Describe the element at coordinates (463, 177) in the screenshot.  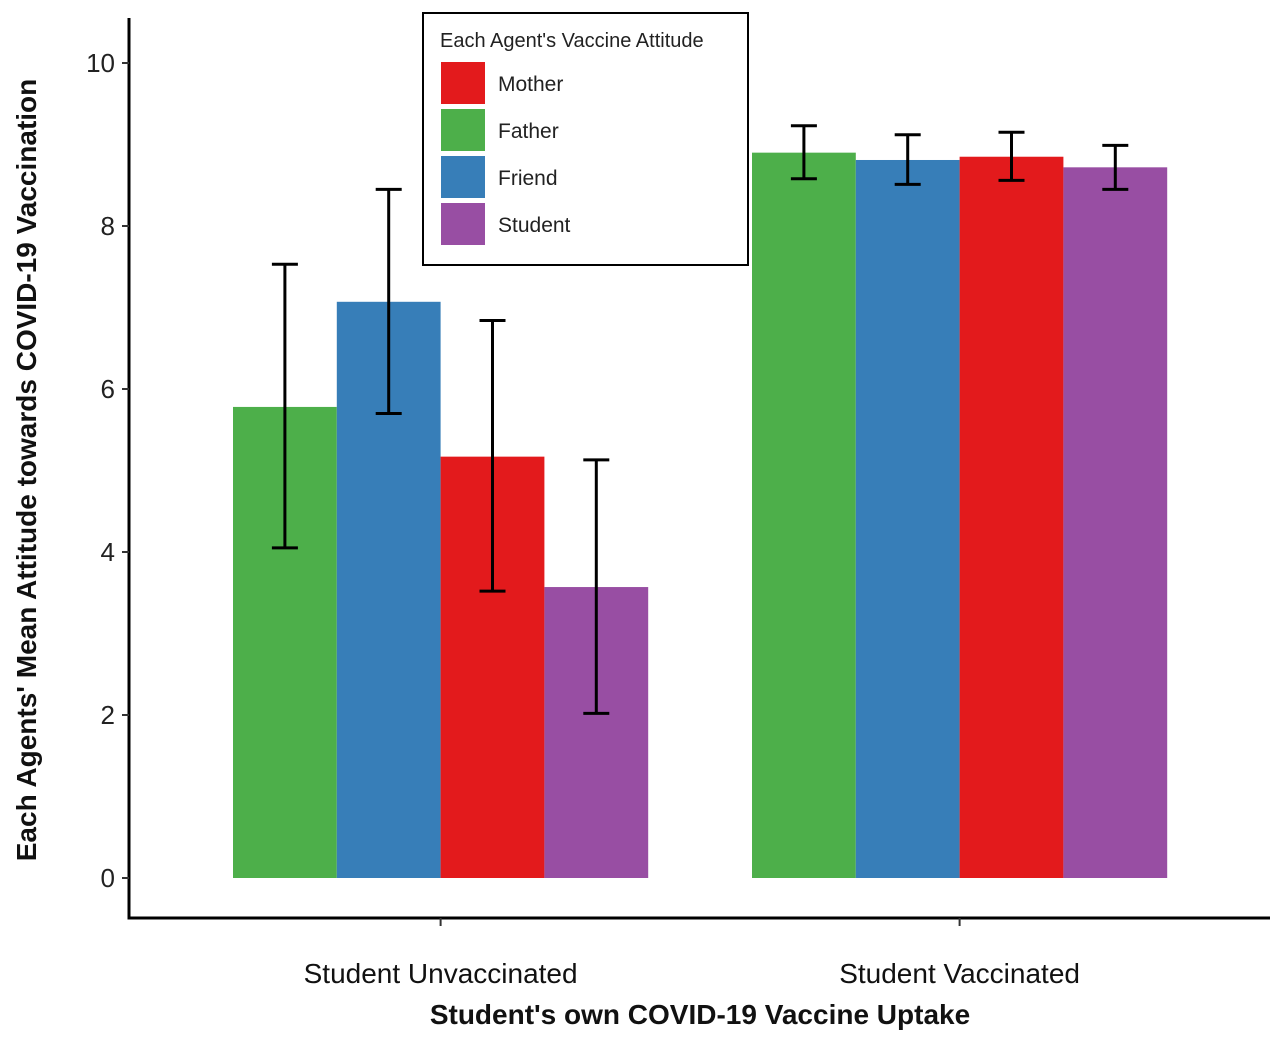
I see `legend-swatch-friend` at that location.